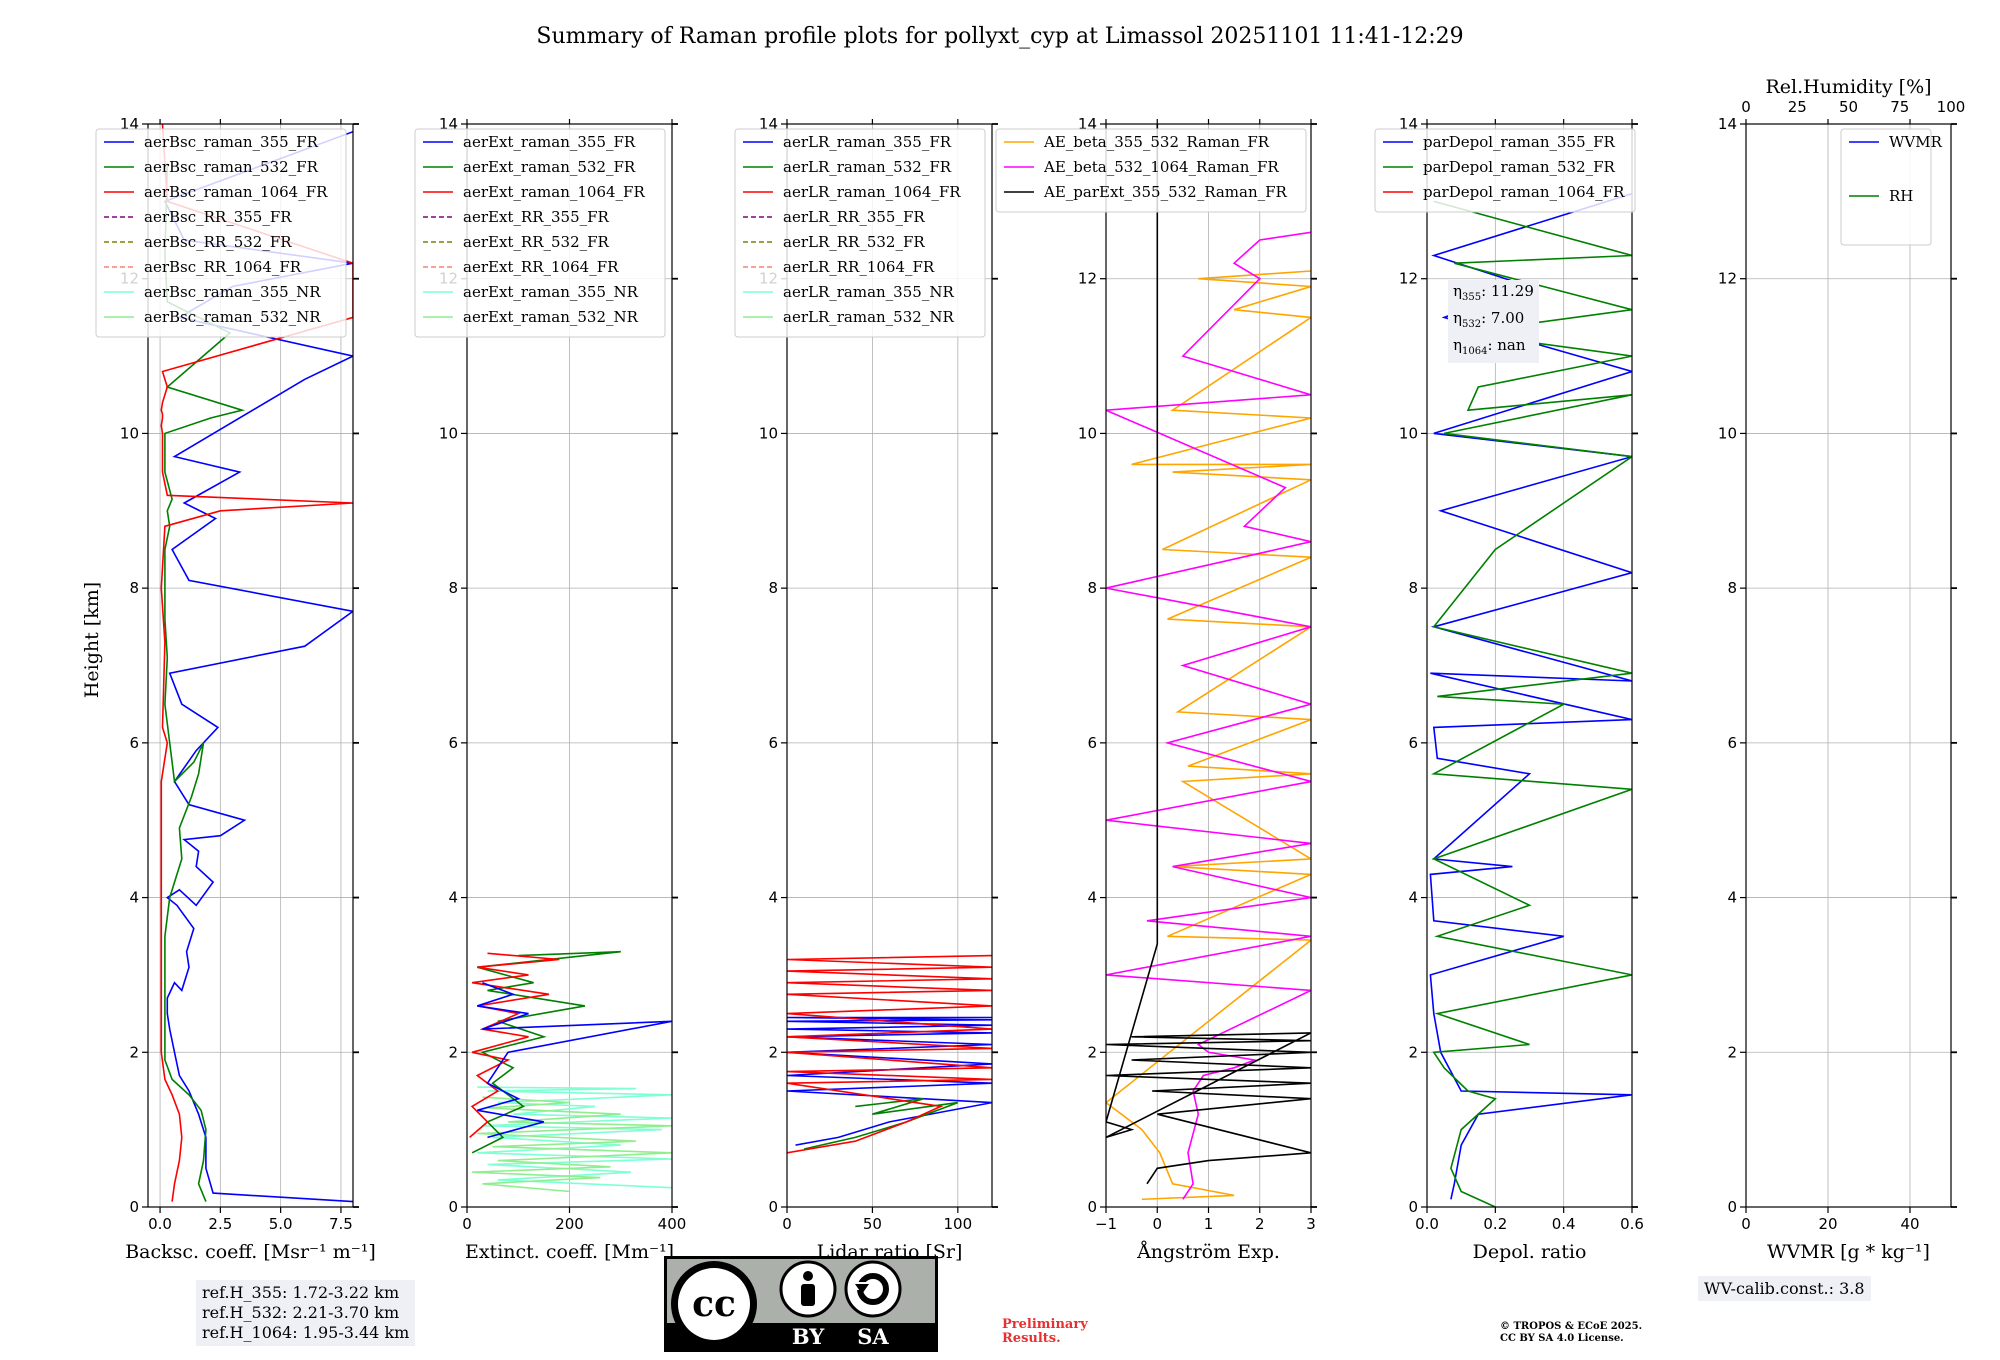 The image size is (2000, 1360). Describe the element at coordinates (868, 317) in the screenshot. I see `legend-label: aerLR_raman_532_NR` at that location.